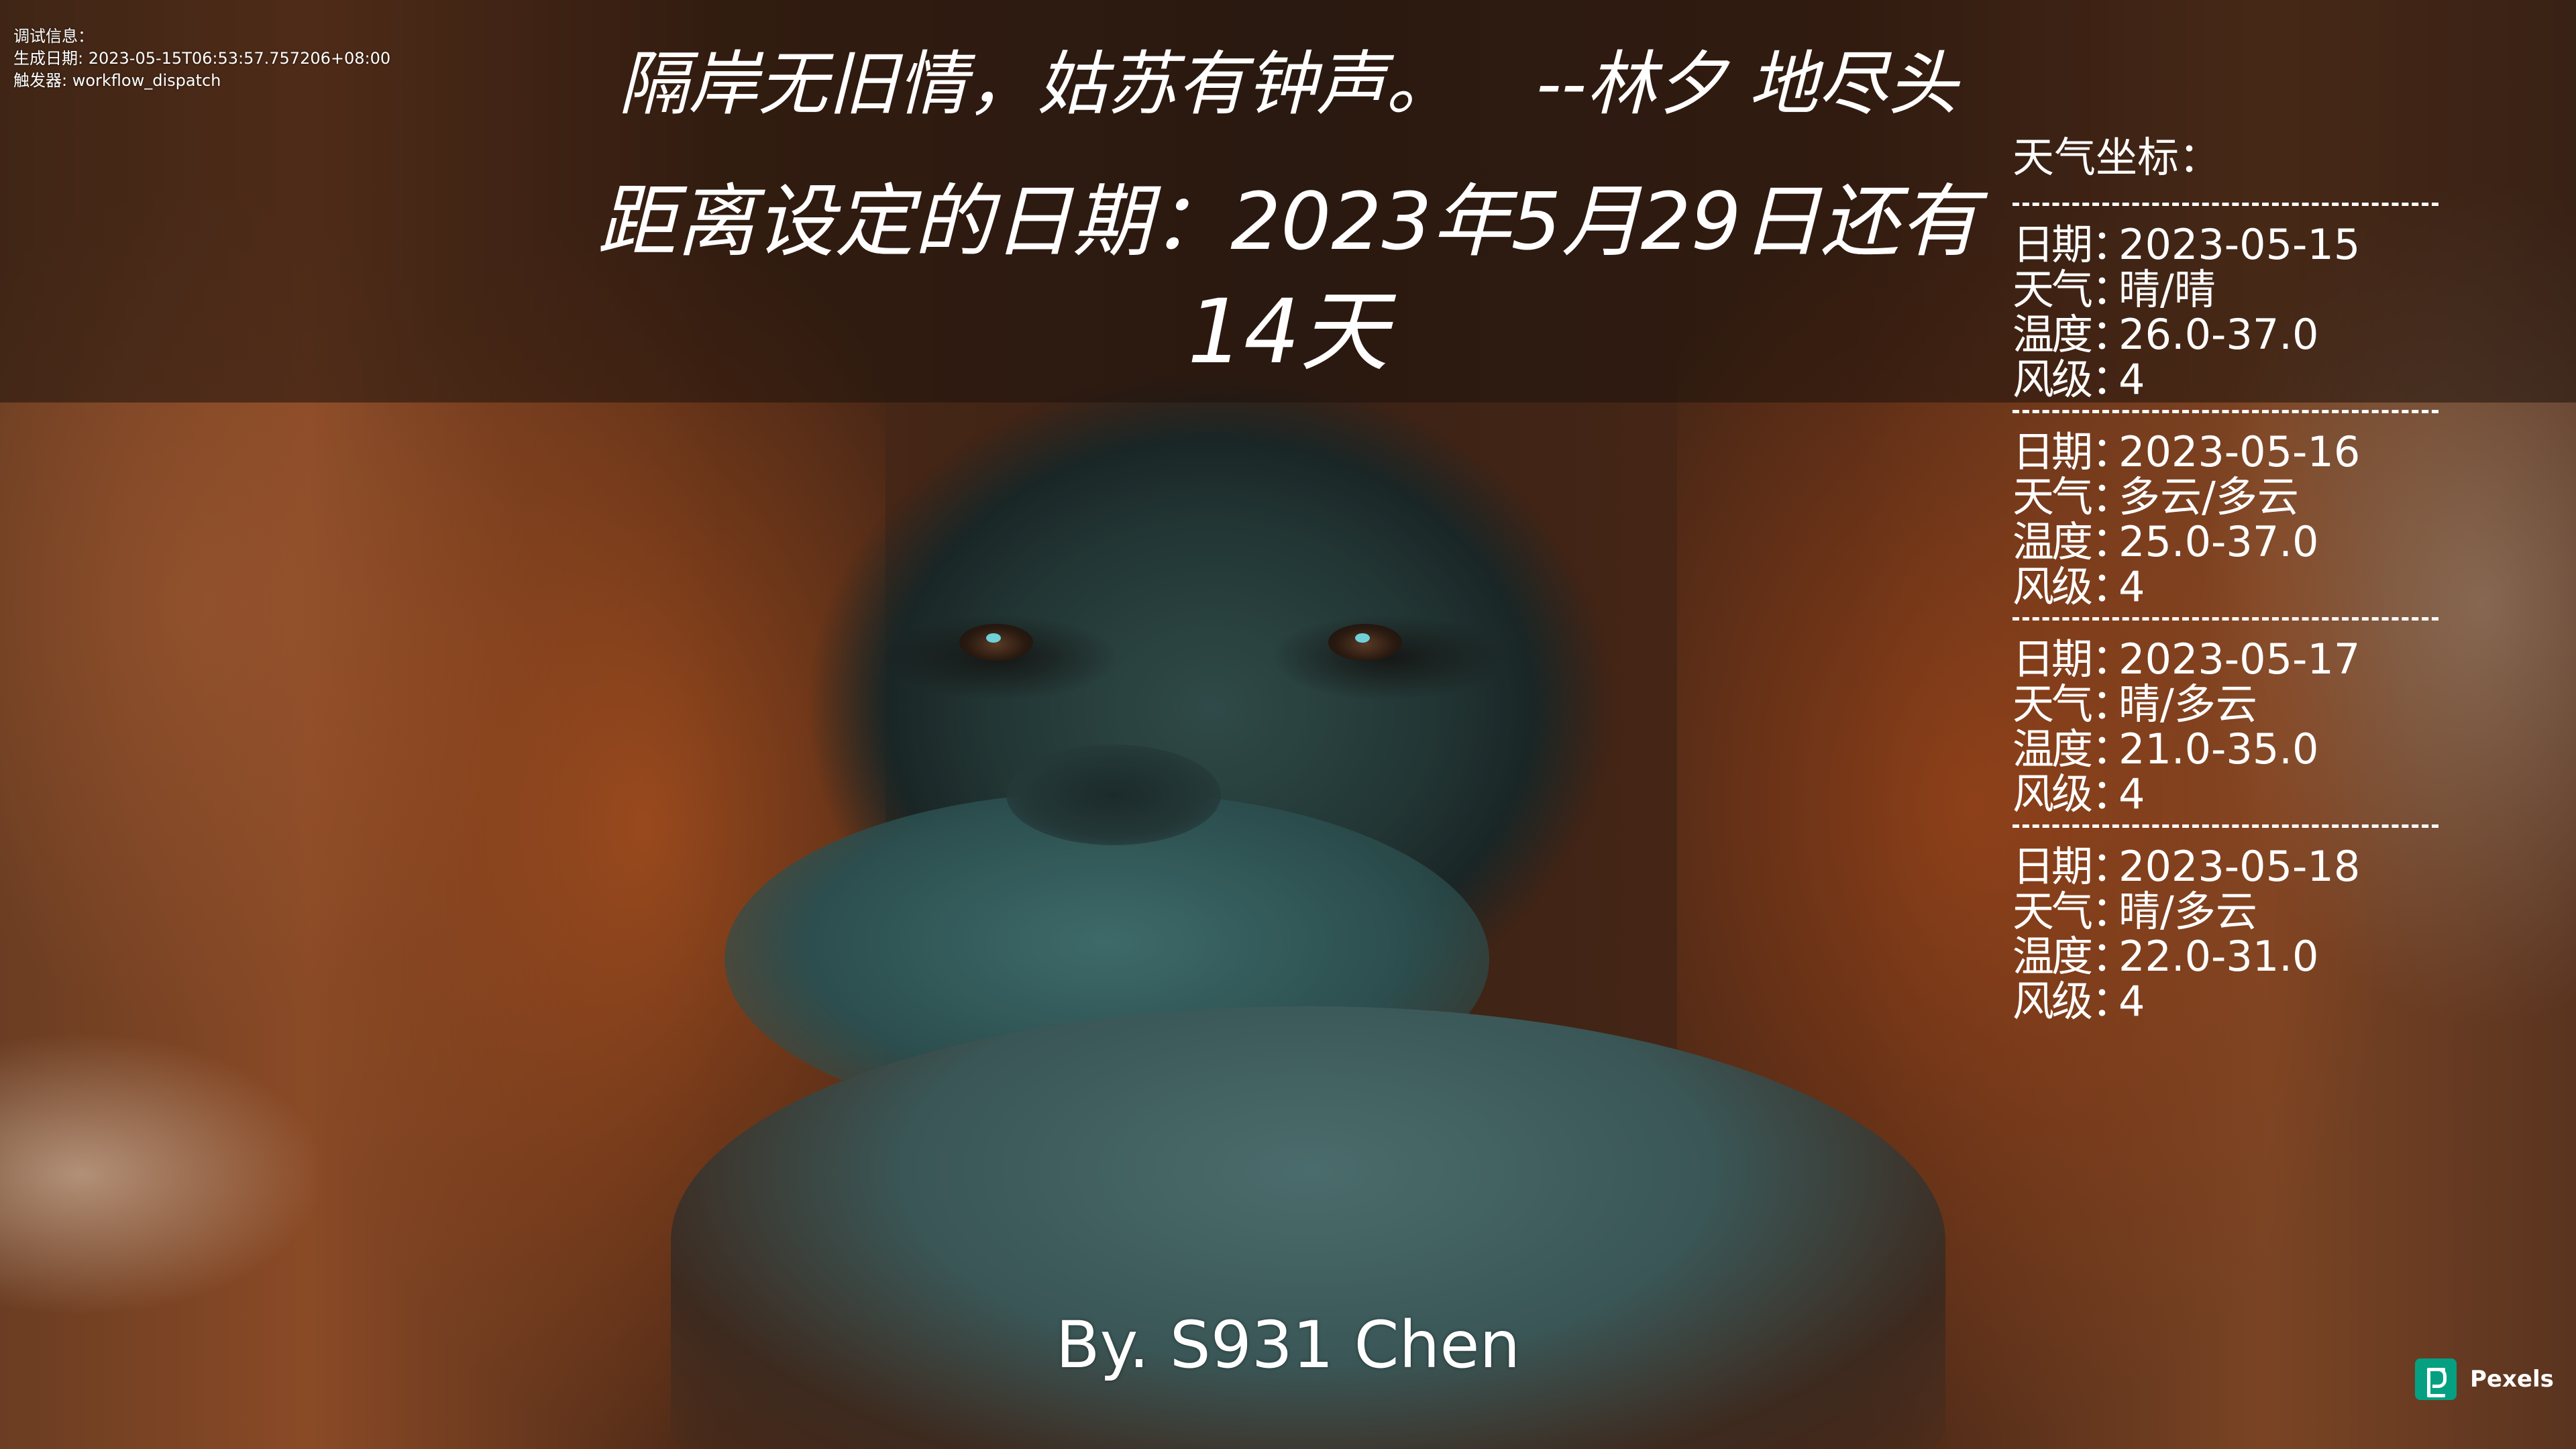  I want to click on author-credit: By. S931 Chen, so click(1288, 1345).